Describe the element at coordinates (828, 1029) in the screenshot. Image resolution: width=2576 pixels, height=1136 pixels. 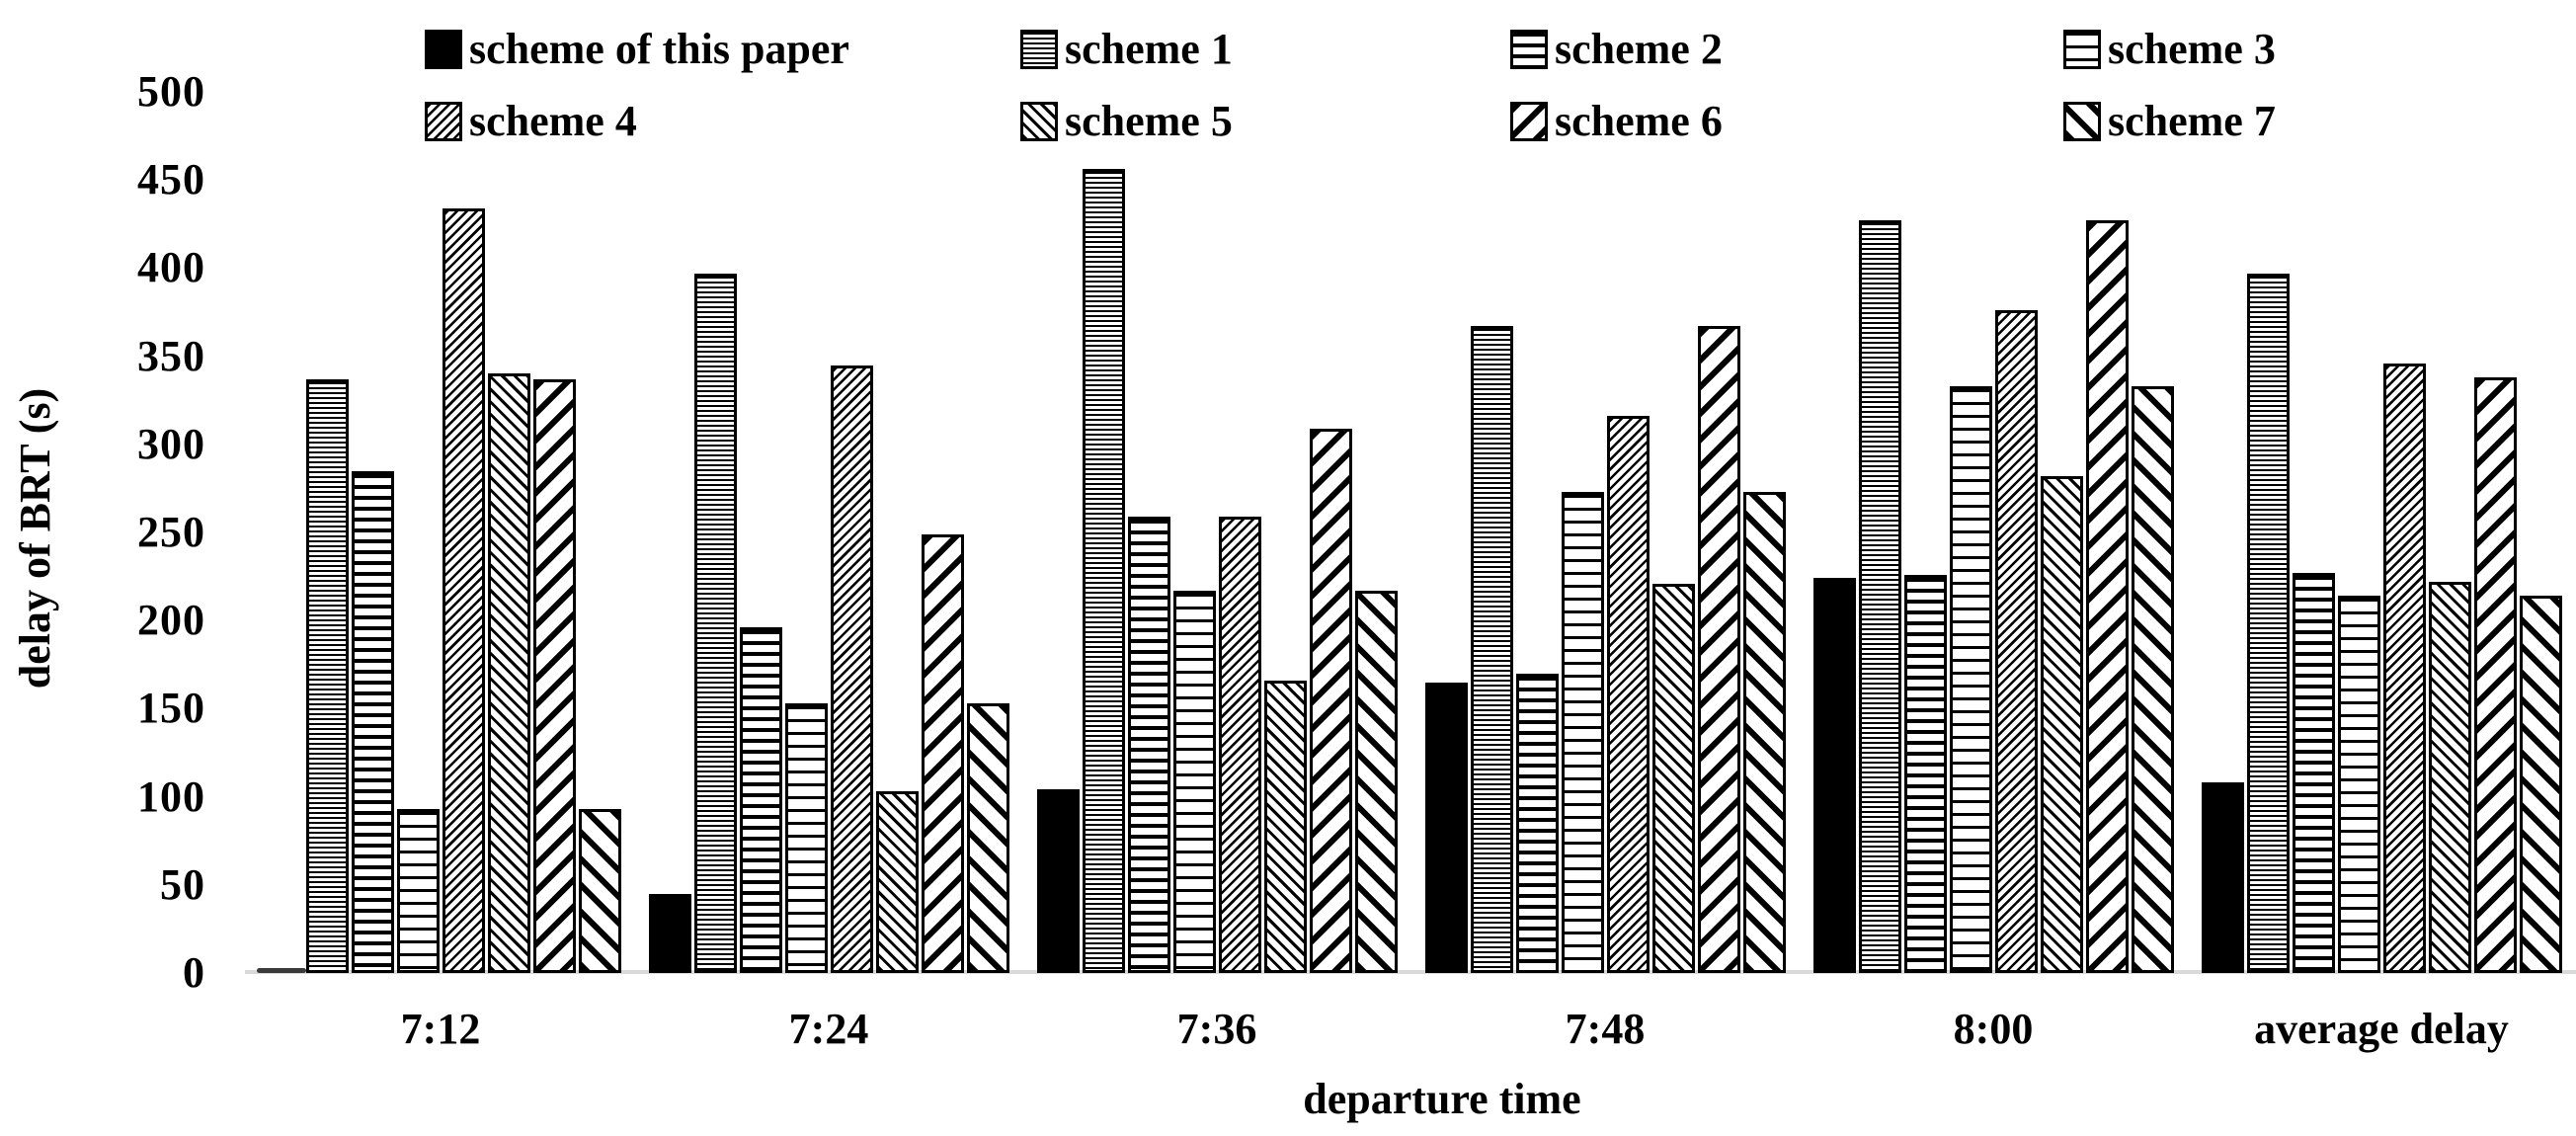
I see `x-category-label: 7:24` at that location.